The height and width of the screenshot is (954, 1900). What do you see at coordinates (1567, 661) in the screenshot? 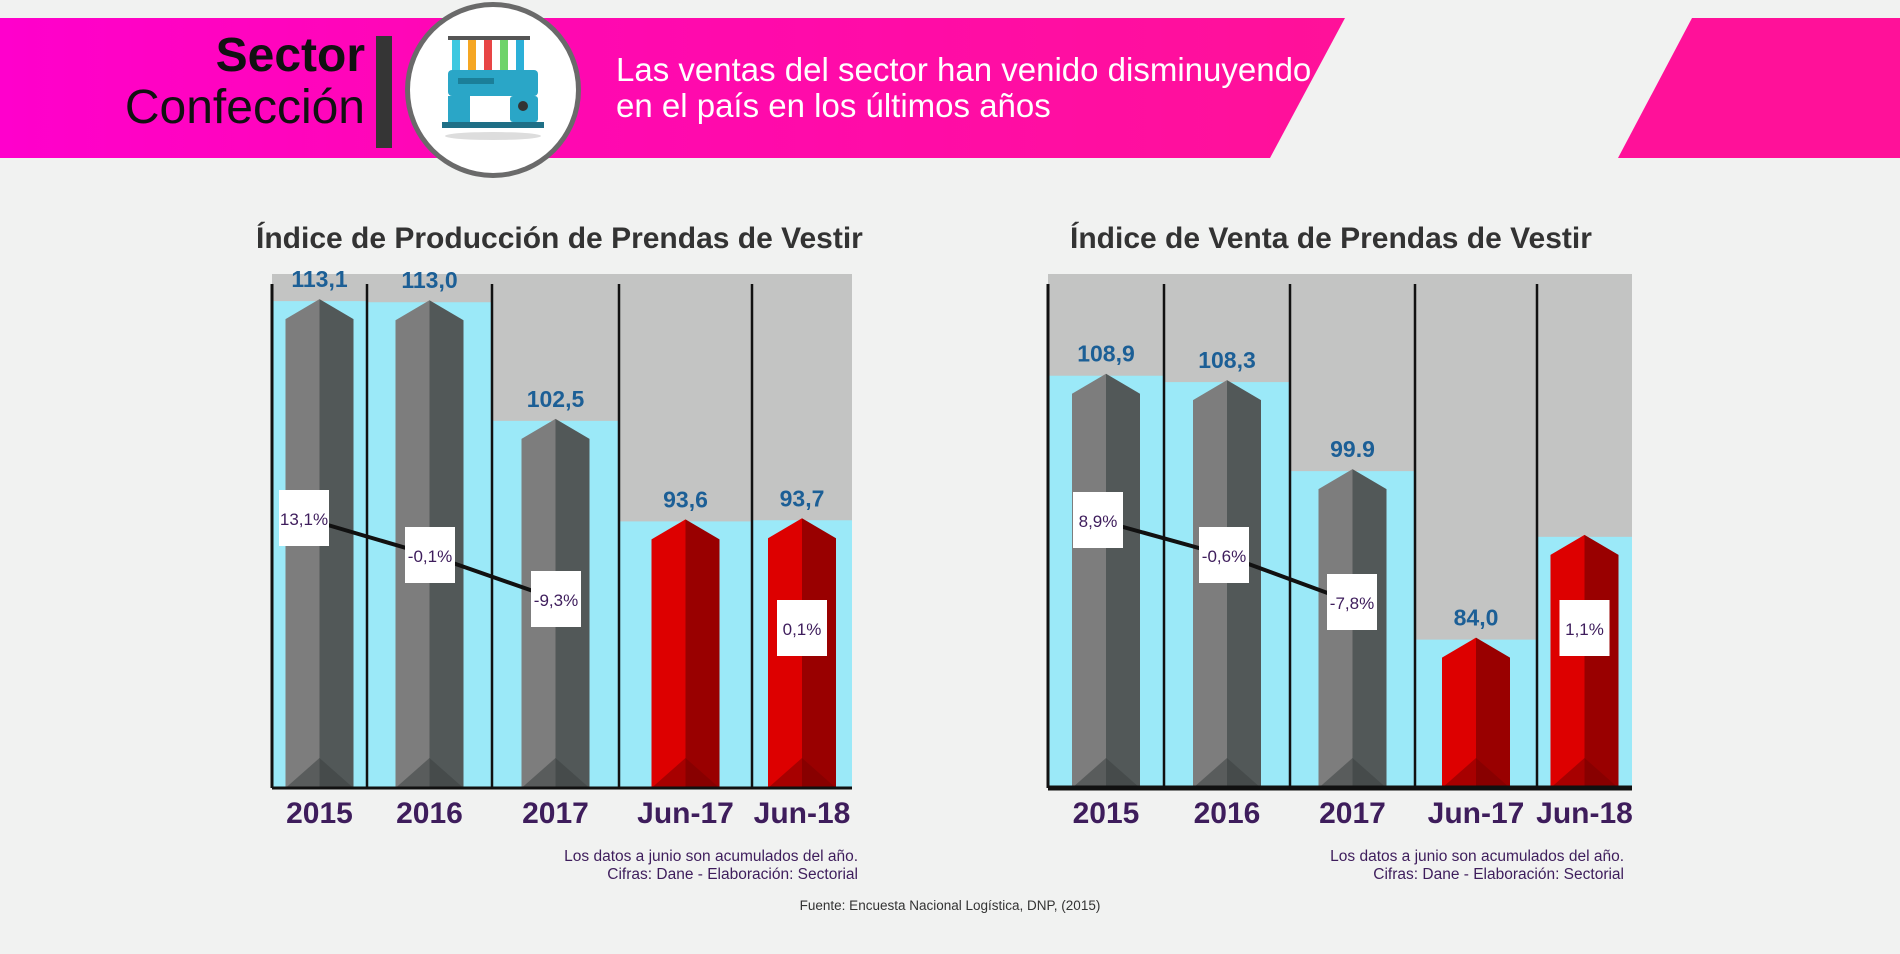
I see `bar-Jun-18-left-face` at bounding box center [1567, 661].